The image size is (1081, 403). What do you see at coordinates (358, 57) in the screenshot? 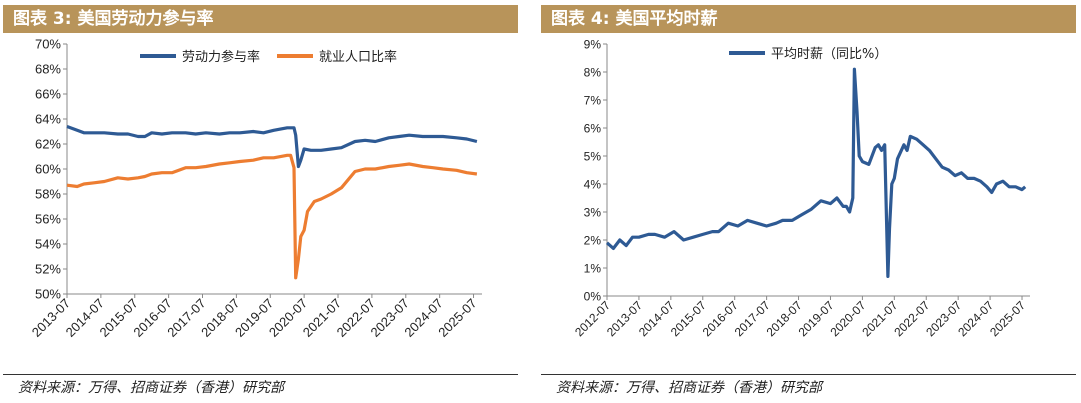
I see `legend-label-2: 就业人口比率` at bounding box center [358, 57].